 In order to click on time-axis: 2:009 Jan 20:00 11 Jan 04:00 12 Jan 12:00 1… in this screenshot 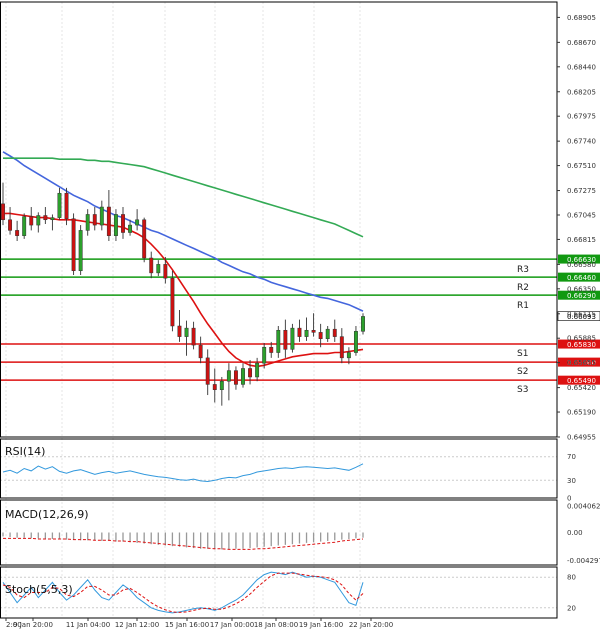, I will do `click(199, 623)`.